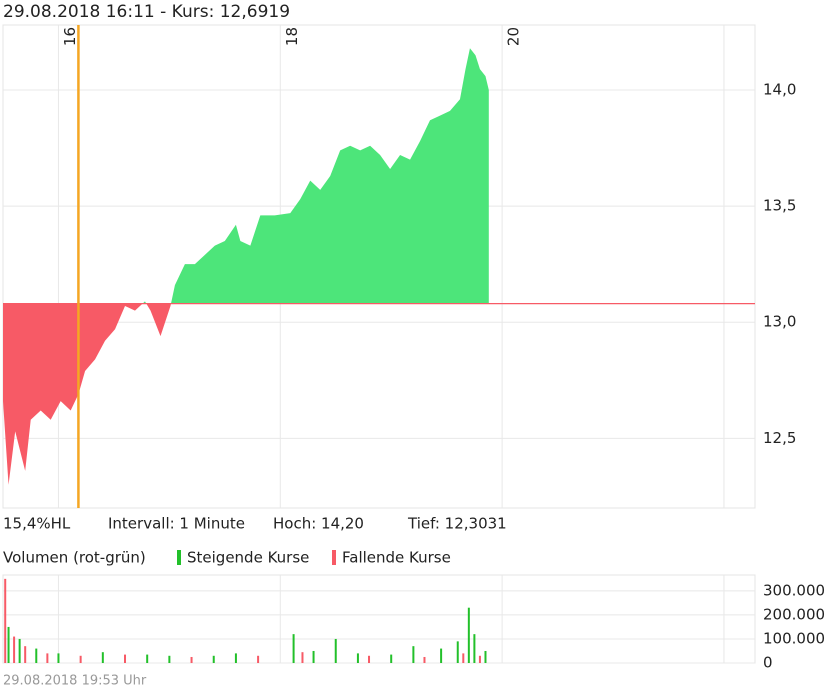  Describe the element at coordinates (779, 206) in the screenshot. I see `y-tick-label: 13,5` at that location.